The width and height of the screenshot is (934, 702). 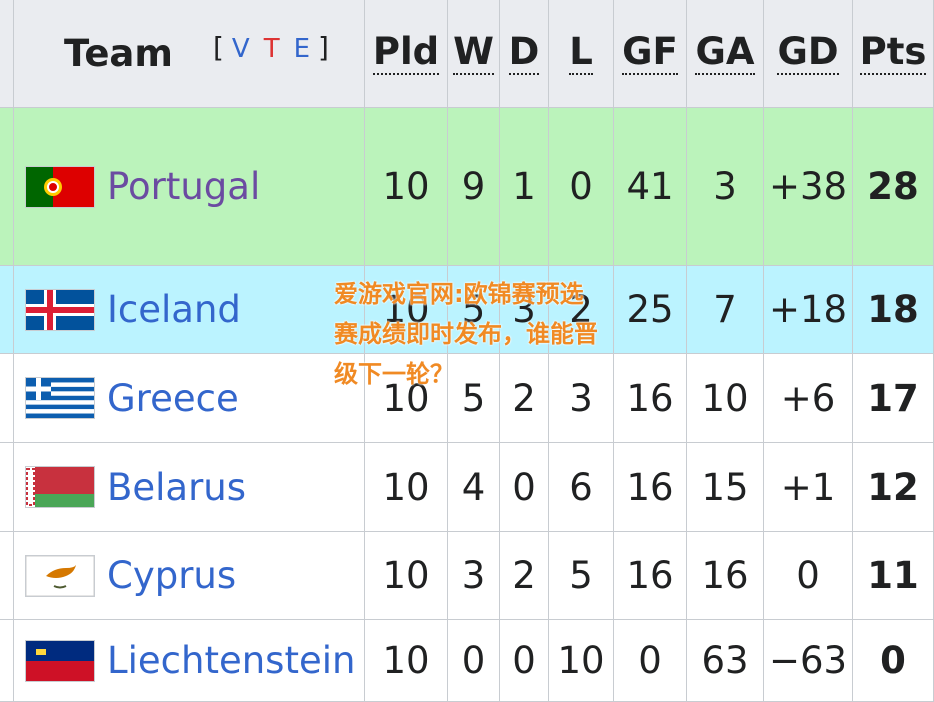 I want to click on column-header: Pld, so click(x=406, y=54).